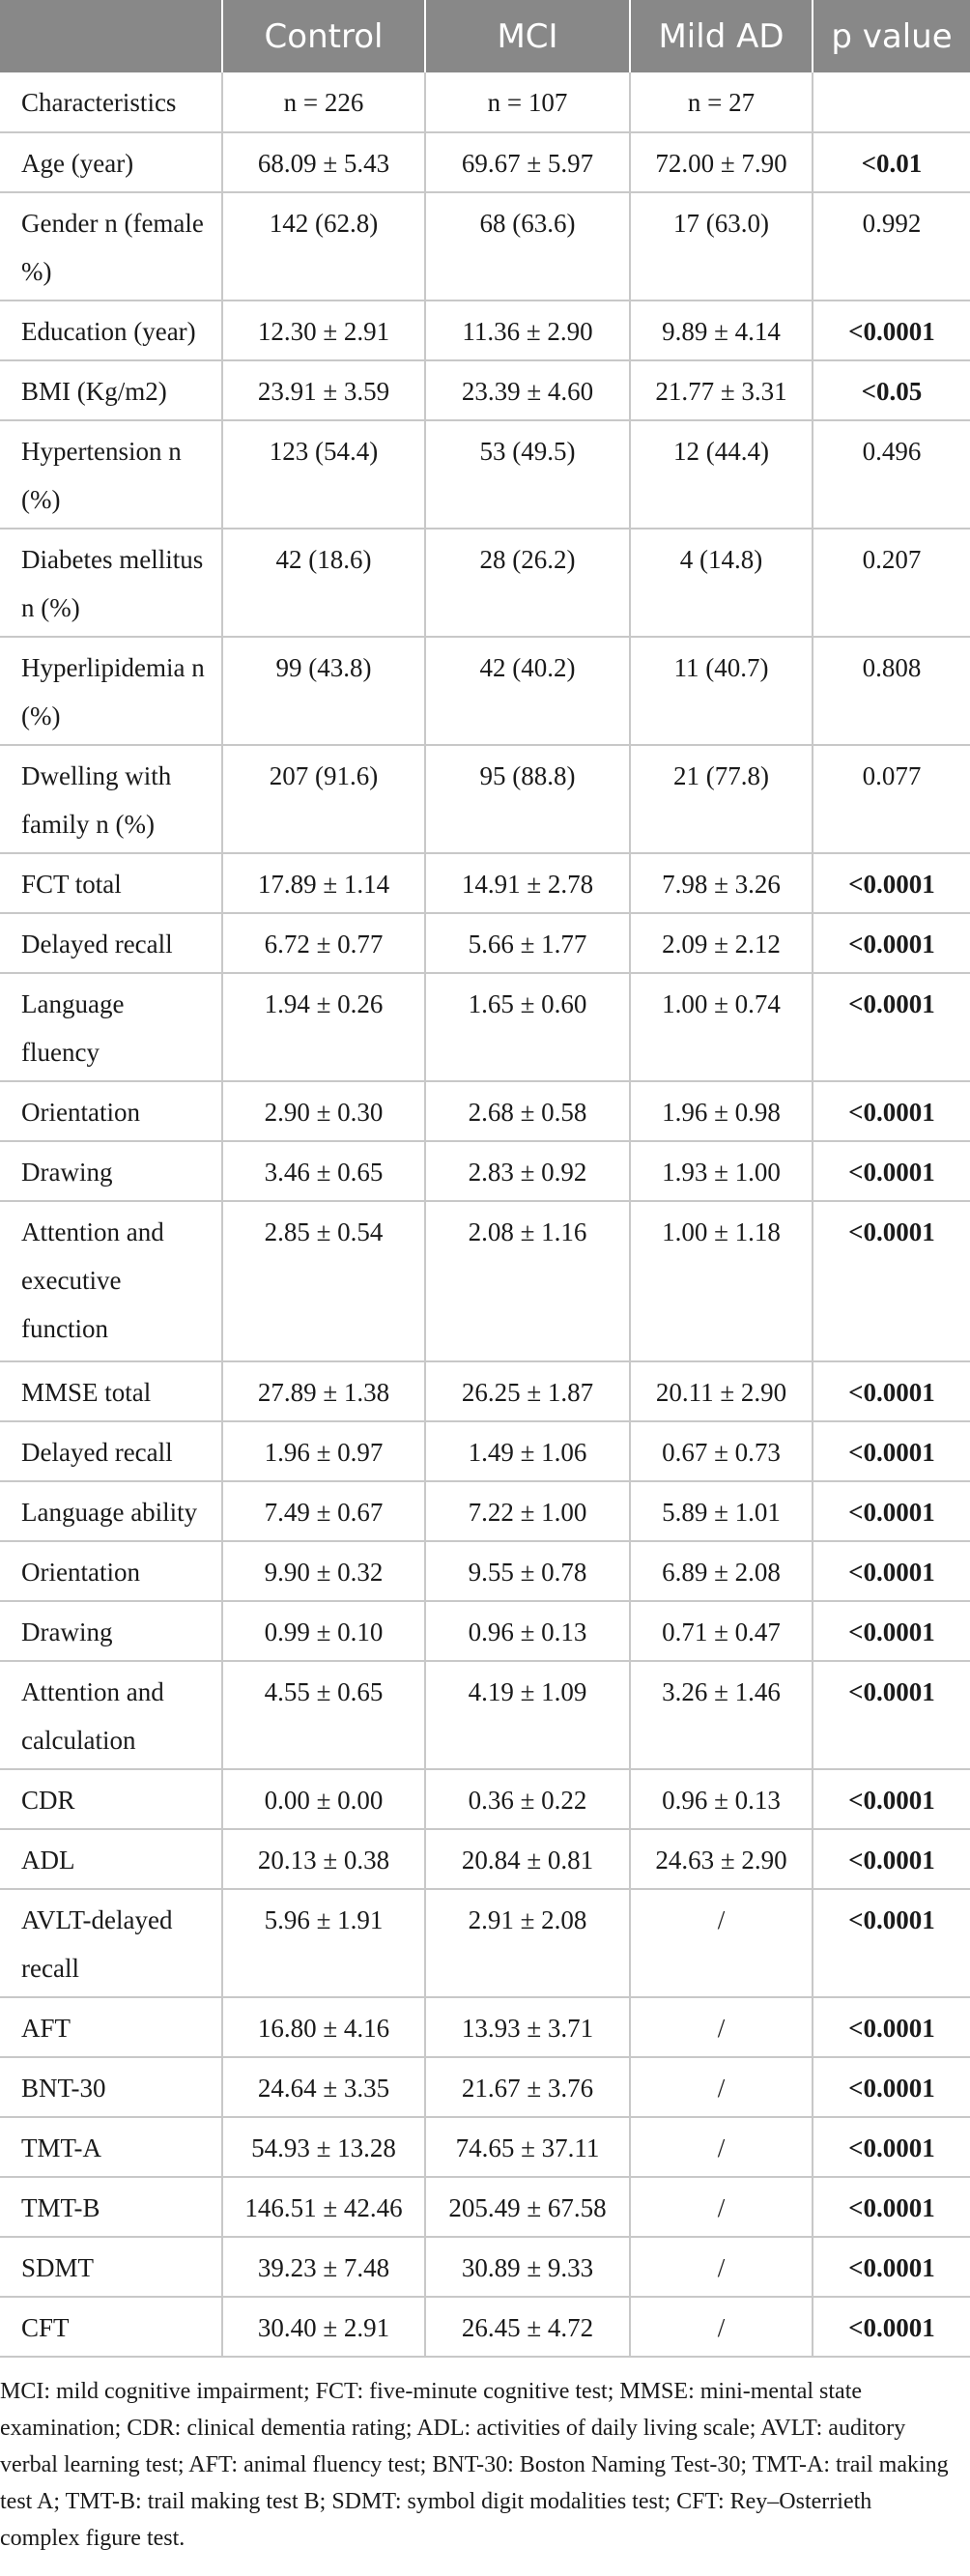 The image size is (970, 2576). Describe the element at coordinates (111, 2028) in the screenshot. I see `row-label-cell: AFT` at that location.